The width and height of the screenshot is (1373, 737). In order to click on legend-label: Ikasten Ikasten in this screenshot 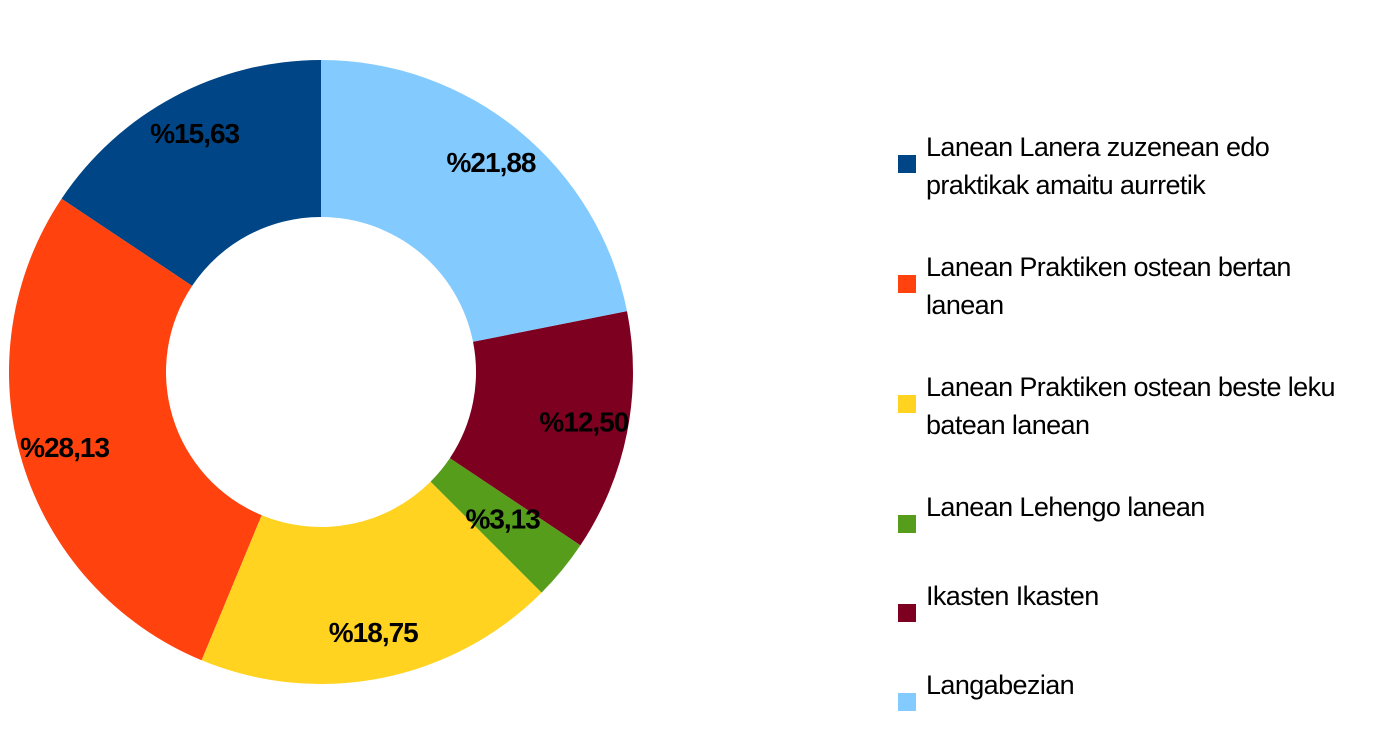, I will do `click(1012, 596)`.